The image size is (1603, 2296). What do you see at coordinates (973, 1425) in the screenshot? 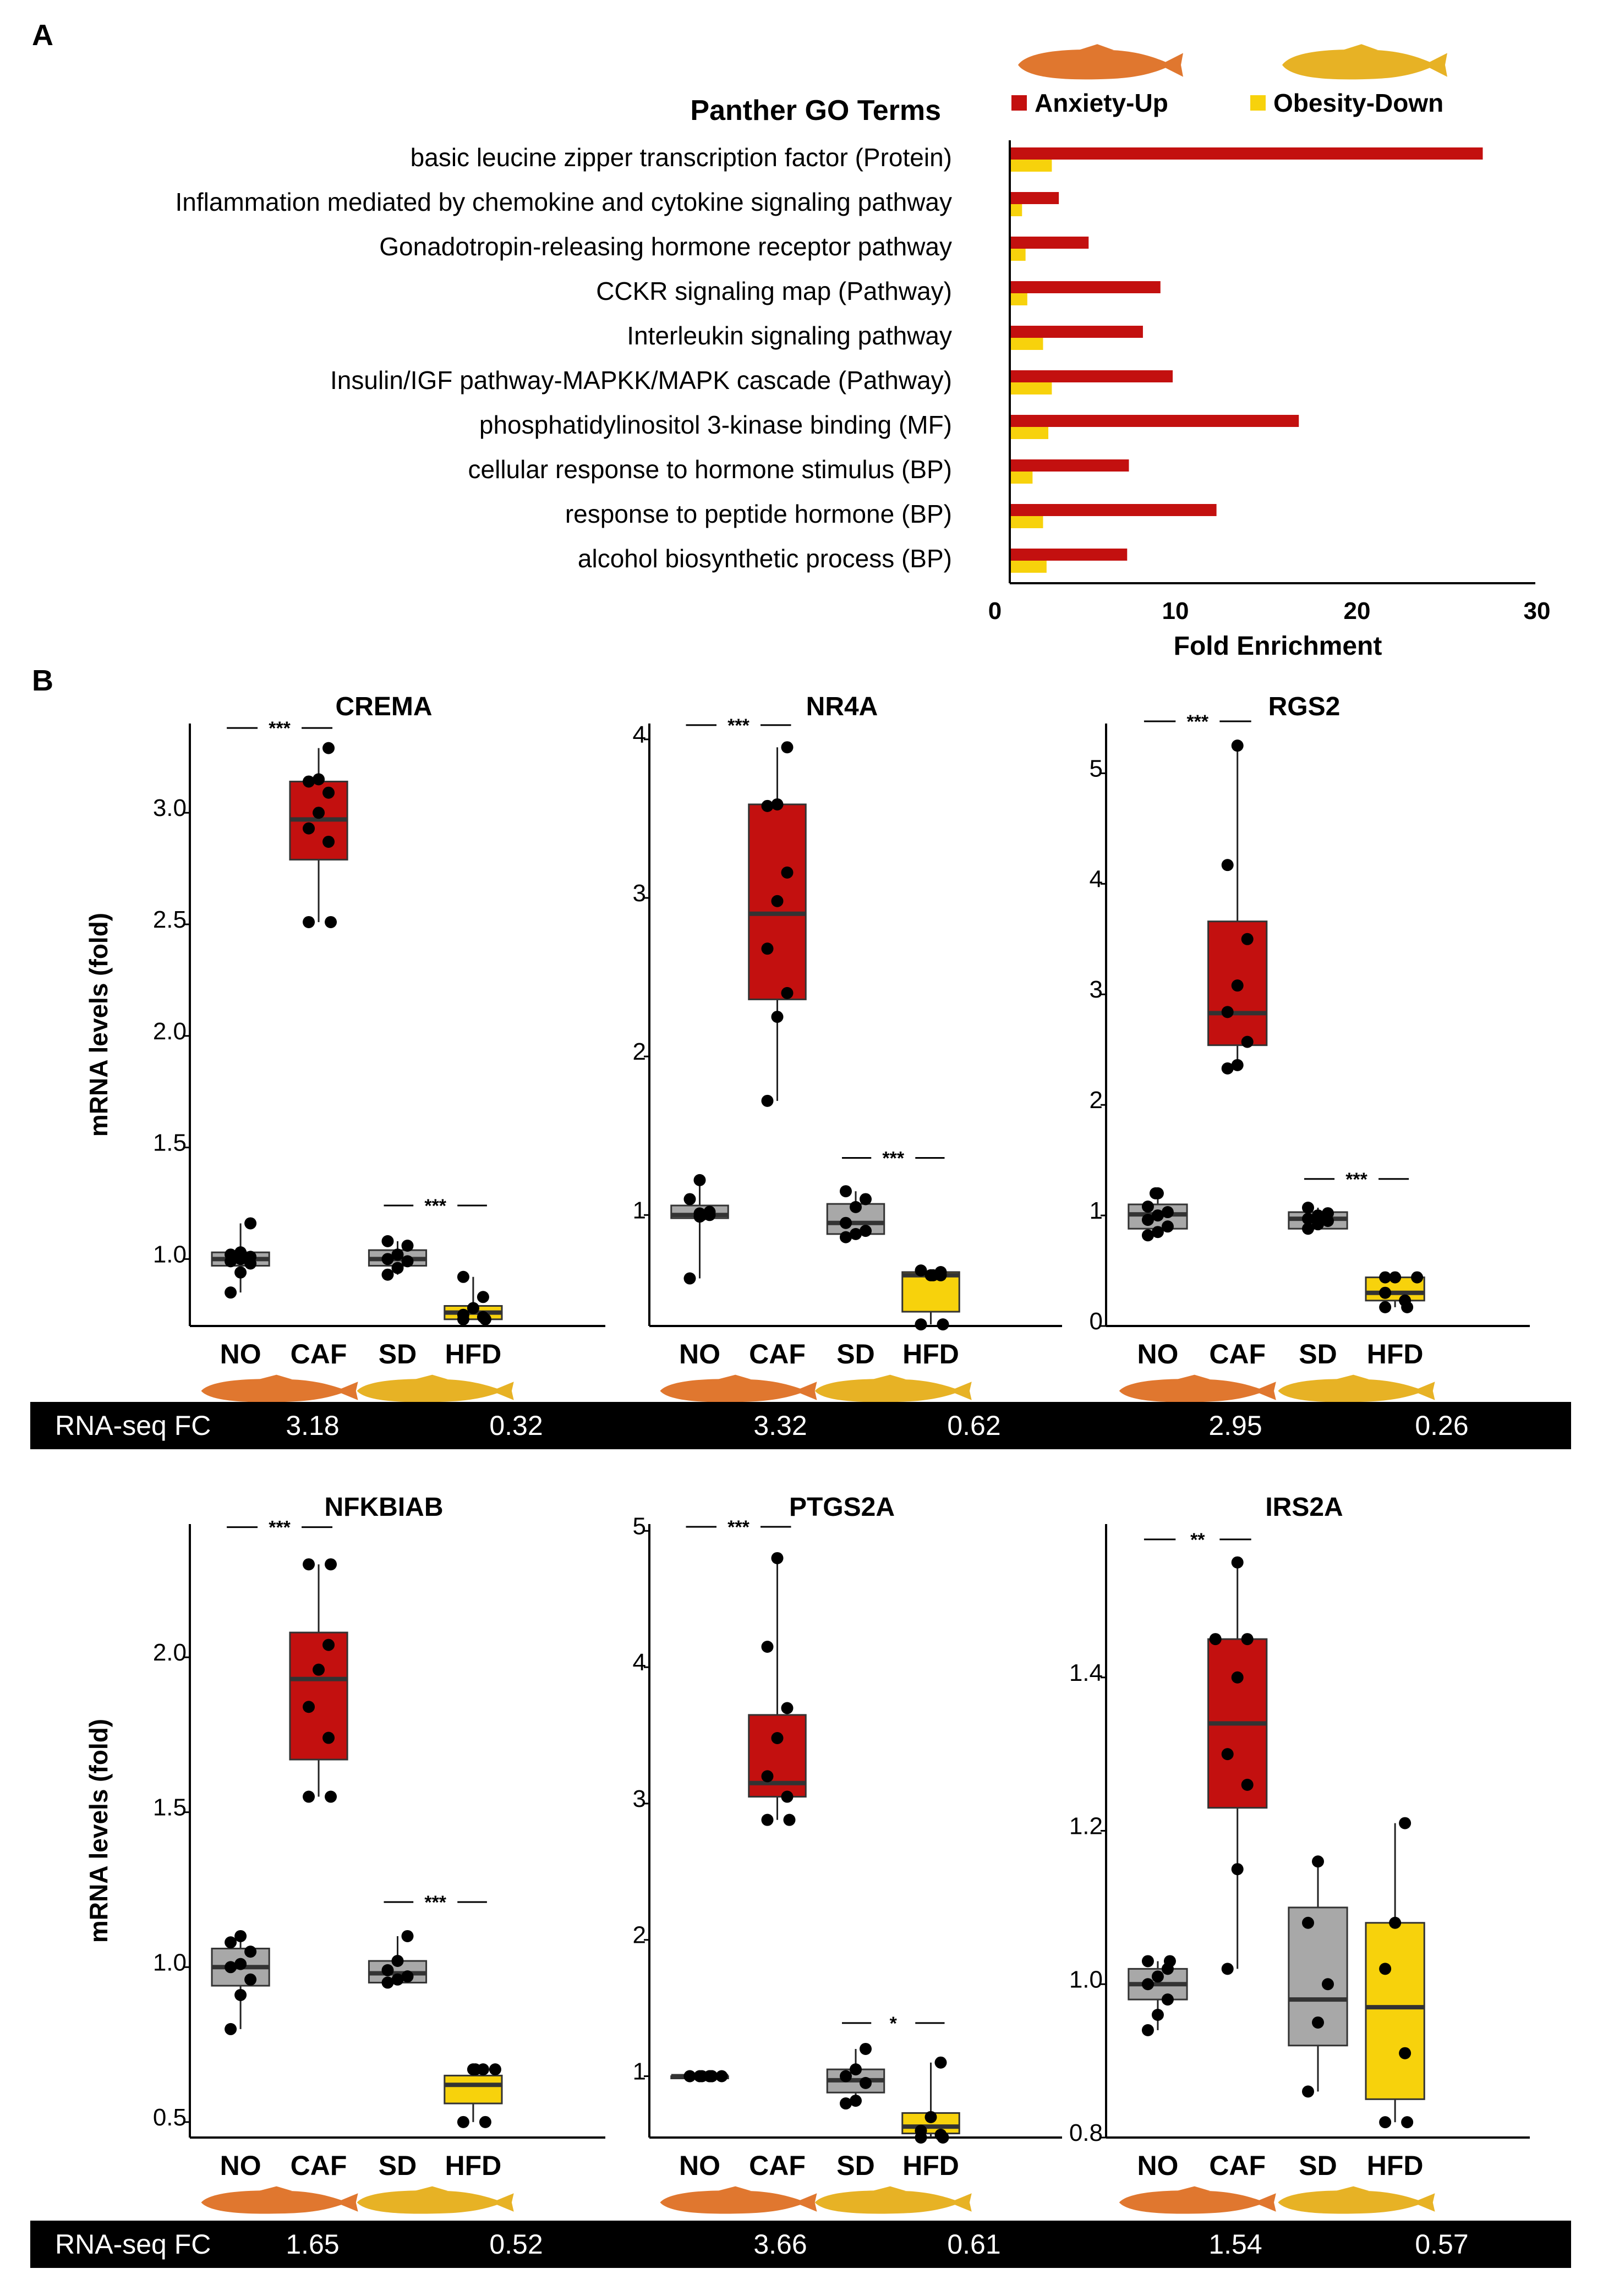
I see `rnaseq-value: 0.62` at bounding box center [973, 1425].